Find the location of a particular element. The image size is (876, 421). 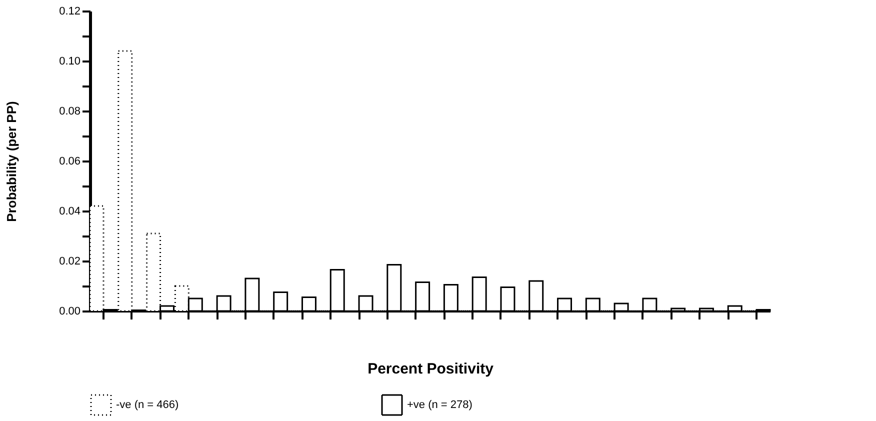

y-tick-label: 0.04 is located at coordinates (69, 212).